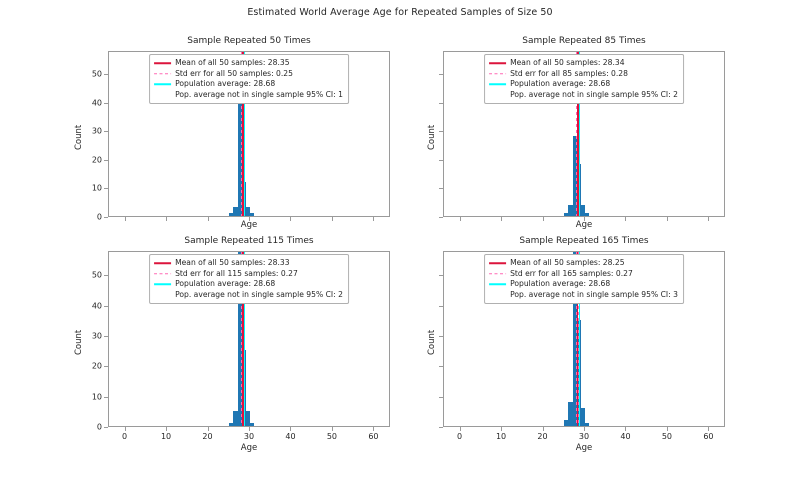  Describe the element at coordinates (166, 436) in the screenshot. I see `x-tick-label: 10` at that location.